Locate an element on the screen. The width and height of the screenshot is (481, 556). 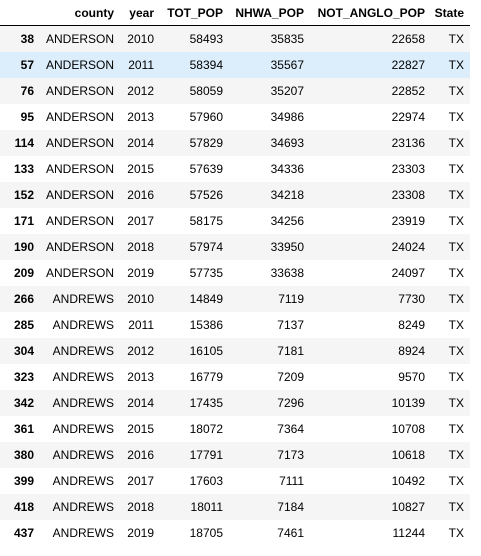
row-index: 285 is located at coordinates (23, 325).